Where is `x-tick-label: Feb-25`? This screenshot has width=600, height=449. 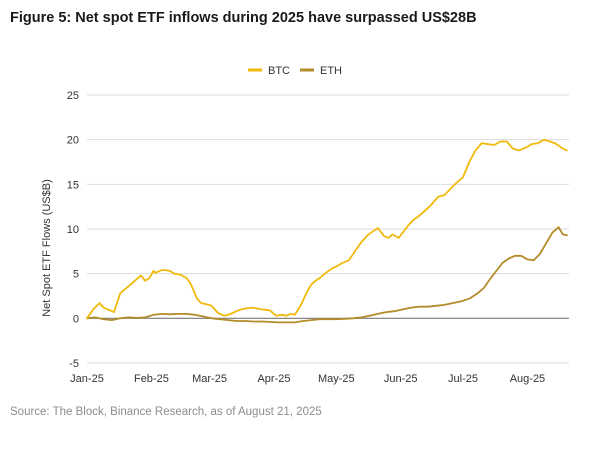 x-tick-label: Feb-25 is located at coordinates (151, 379).